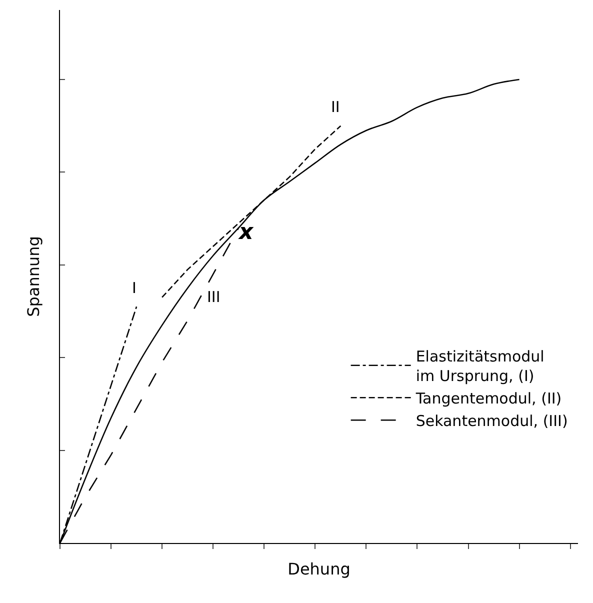  What do you see at coordinates (492, 421) in the screenshot?
I see `legend-label: Sekantenmodul, (III)` at bounding box center [492, 421].